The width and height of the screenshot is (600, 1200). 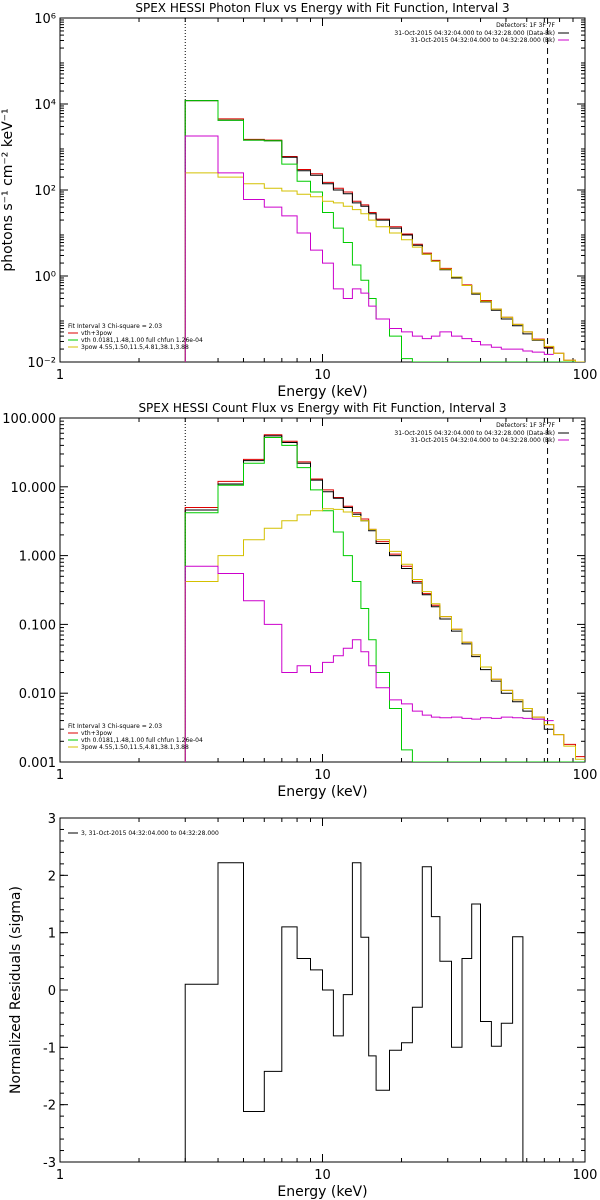 What do you see at coordinates (45, 19) in the screenshot?
I see `y-tick-label: 10⁶` at bounding box center [45, 19].